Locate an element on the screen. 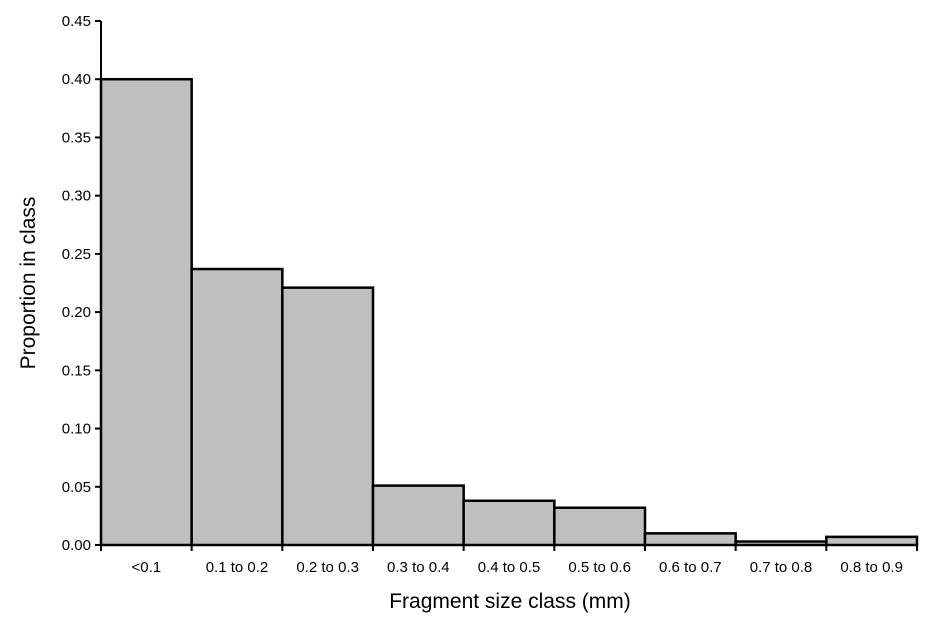 This screenshot has height=639, width=942. y-axis-title: Proportion in class is located at coordinates (28, 283).